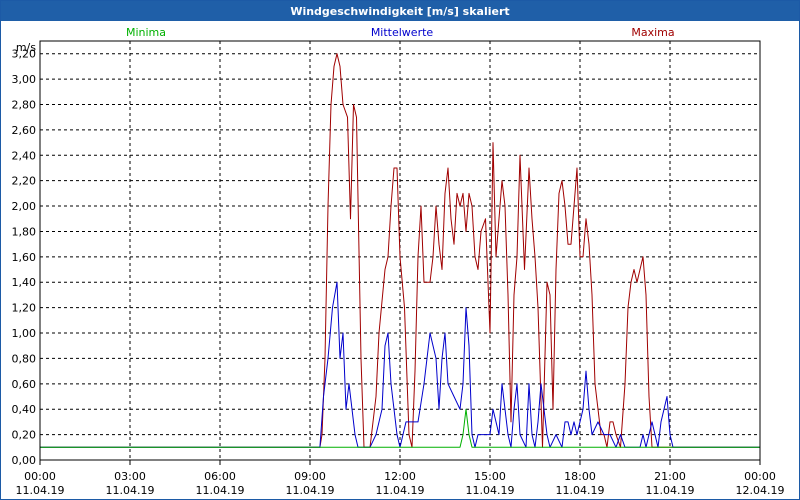  I want to click on y-tick-label: 0,00, so click(24, 460).